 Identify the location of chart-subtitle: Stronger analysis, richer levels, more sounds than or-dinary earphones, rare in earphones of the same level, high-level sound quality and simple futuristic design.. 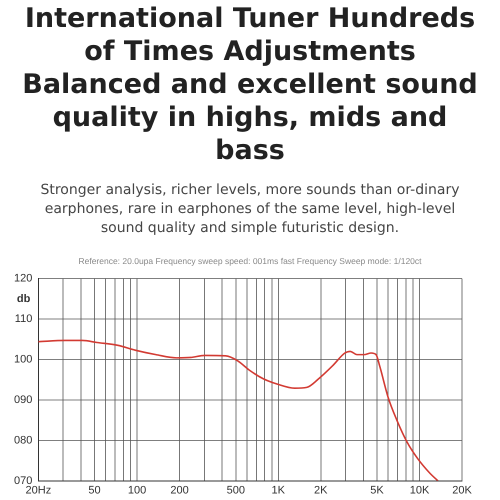
(250, 209).